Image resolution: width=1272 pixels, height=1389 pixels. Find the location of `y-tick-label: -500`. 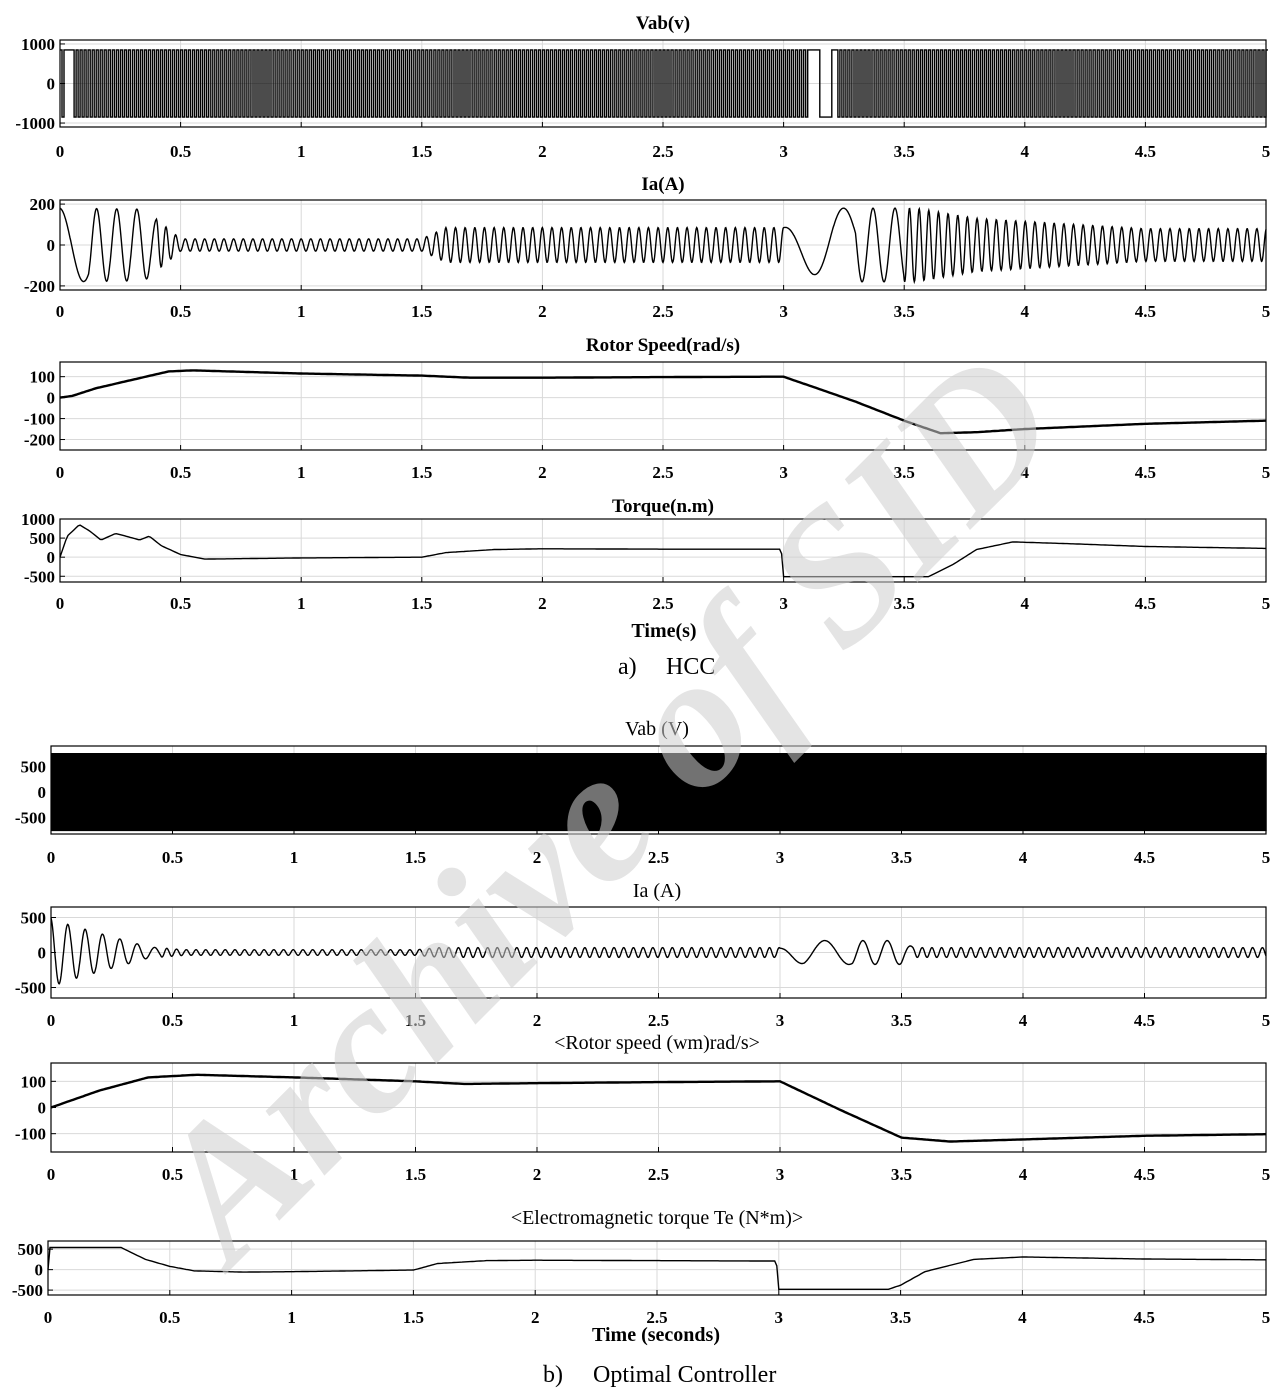

y-tick-label: -500 is located at coordinates (30, 818).